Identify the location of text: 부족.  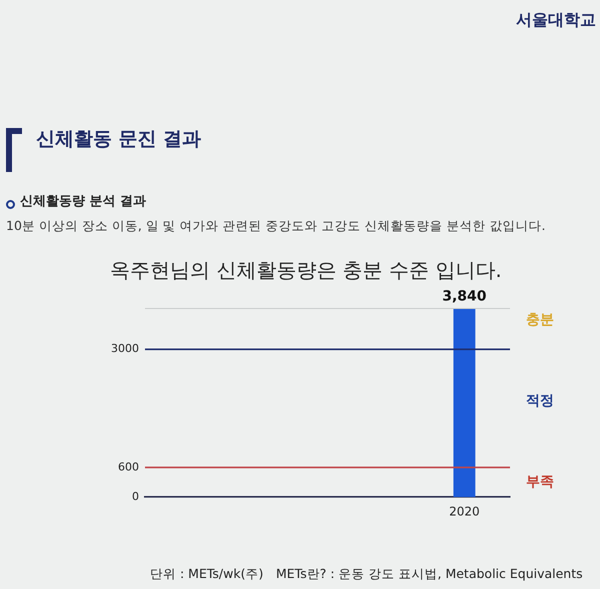
(540, 482).